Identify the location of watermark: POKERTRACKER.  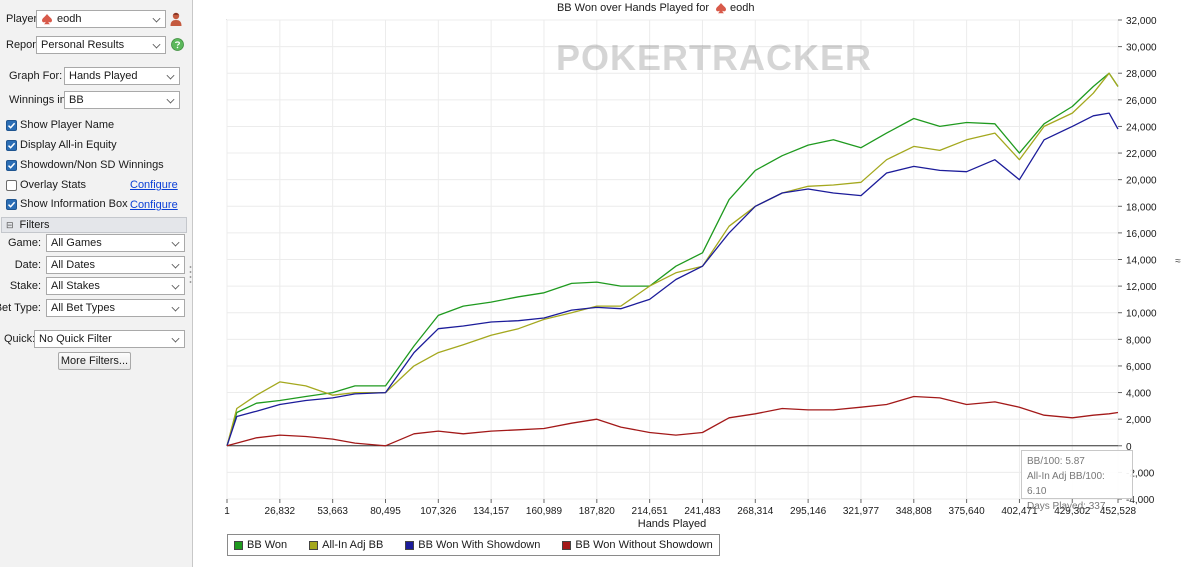
(714, 57).